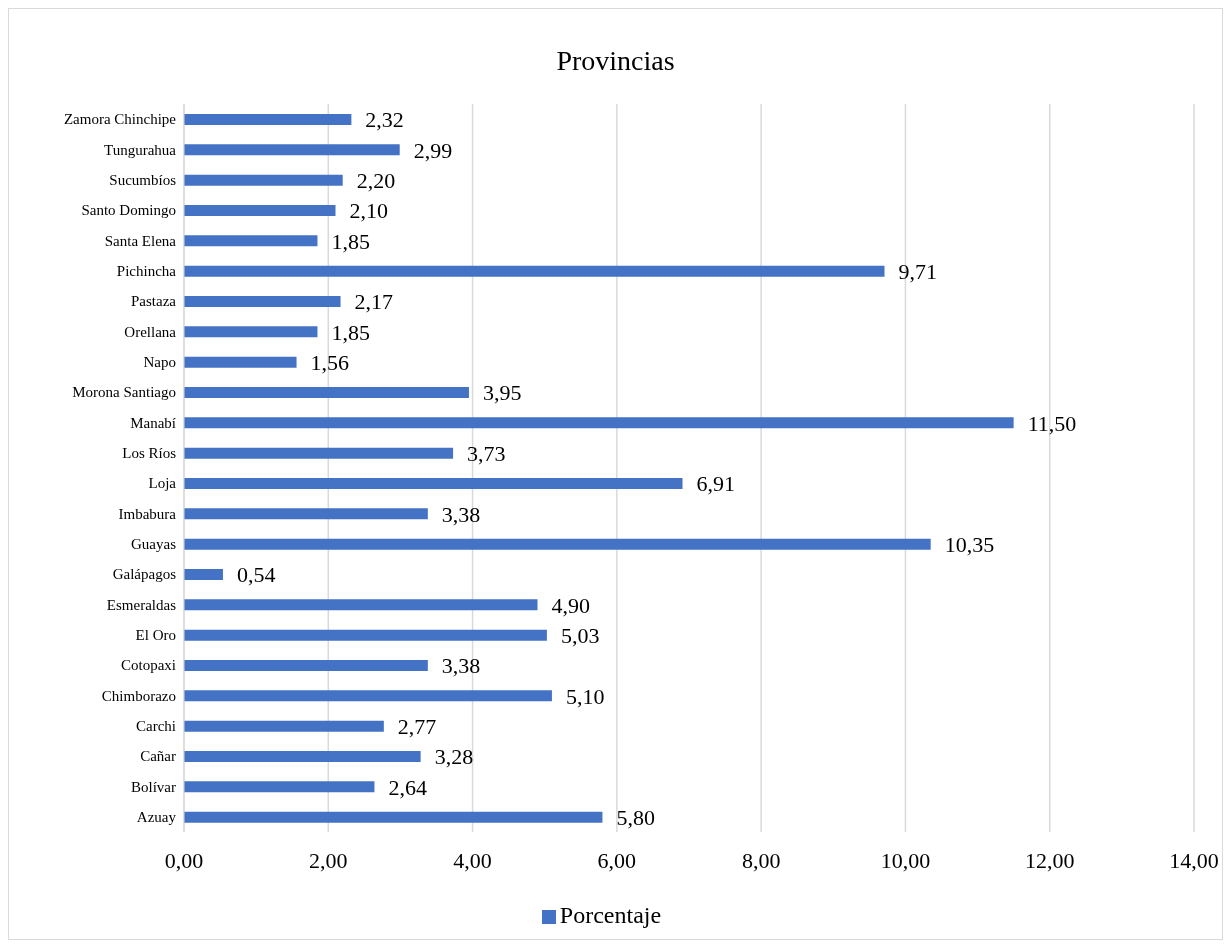  What do you see at coordinates (149, 453) in the screenshot?
I see `y-tick-label: Los Ríos` at bounding box center [149, 453].